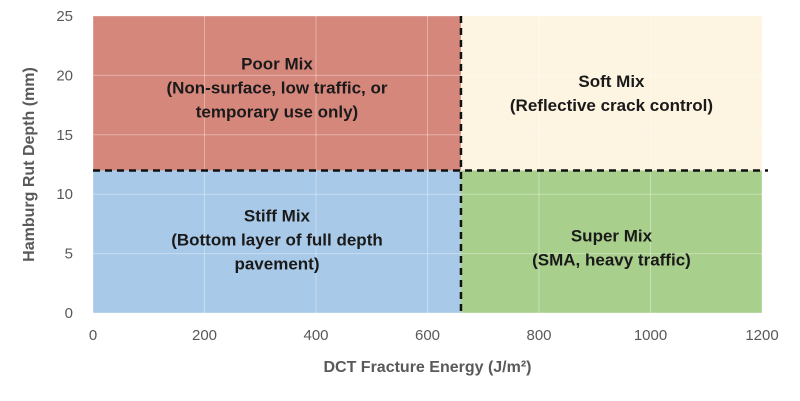  I want to click on zone-label-line: temporary use only), so click(277, 111).